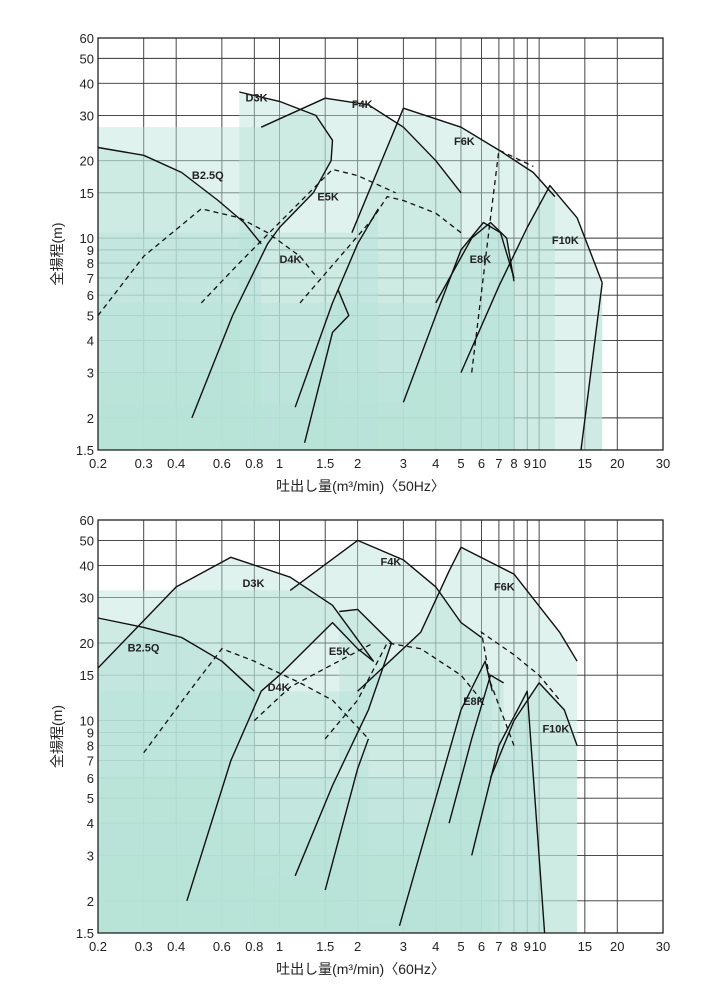 The height and width of the screenshot is (1006, 728). What do you see at coordinates (326, 366) in the screenshot?
I see `curve-D4K-lower` at bounding box center [326, 366].